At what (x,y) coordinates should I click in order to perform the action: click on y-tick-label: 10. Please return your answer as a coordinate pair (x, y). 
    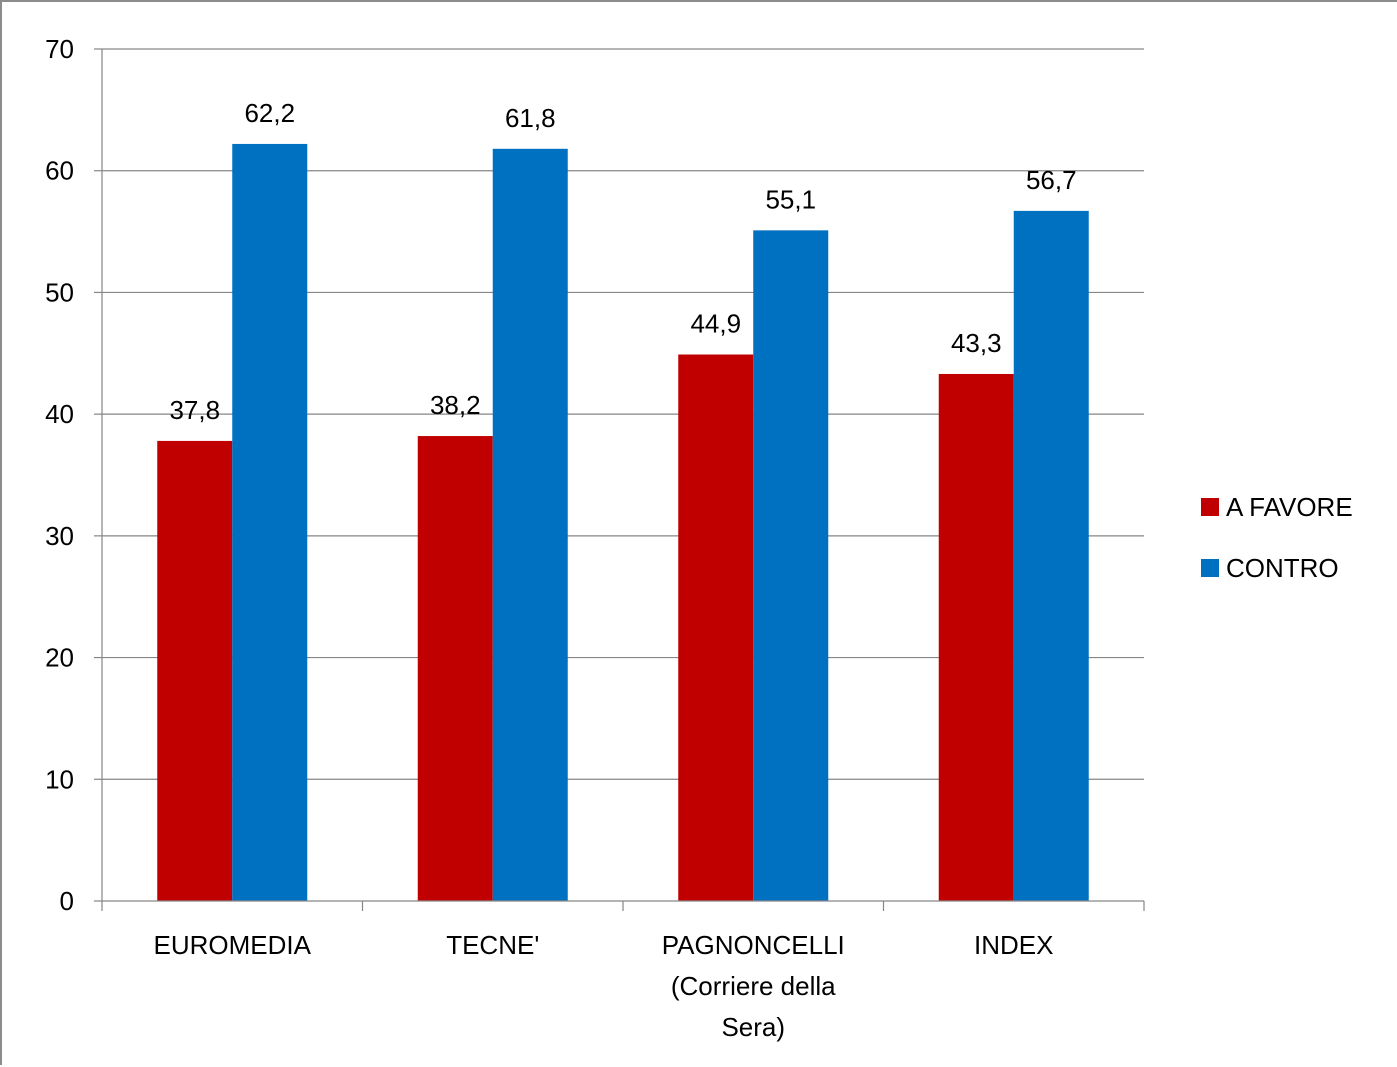
    Looking at the image, I should click on (59, 779).